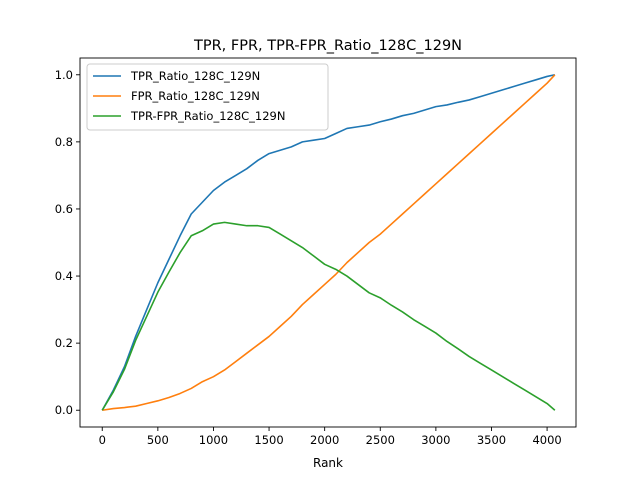  Describe the element at coordinates (546, 440) in the screenshot. I see `x-tick-label: 4000` at that location.